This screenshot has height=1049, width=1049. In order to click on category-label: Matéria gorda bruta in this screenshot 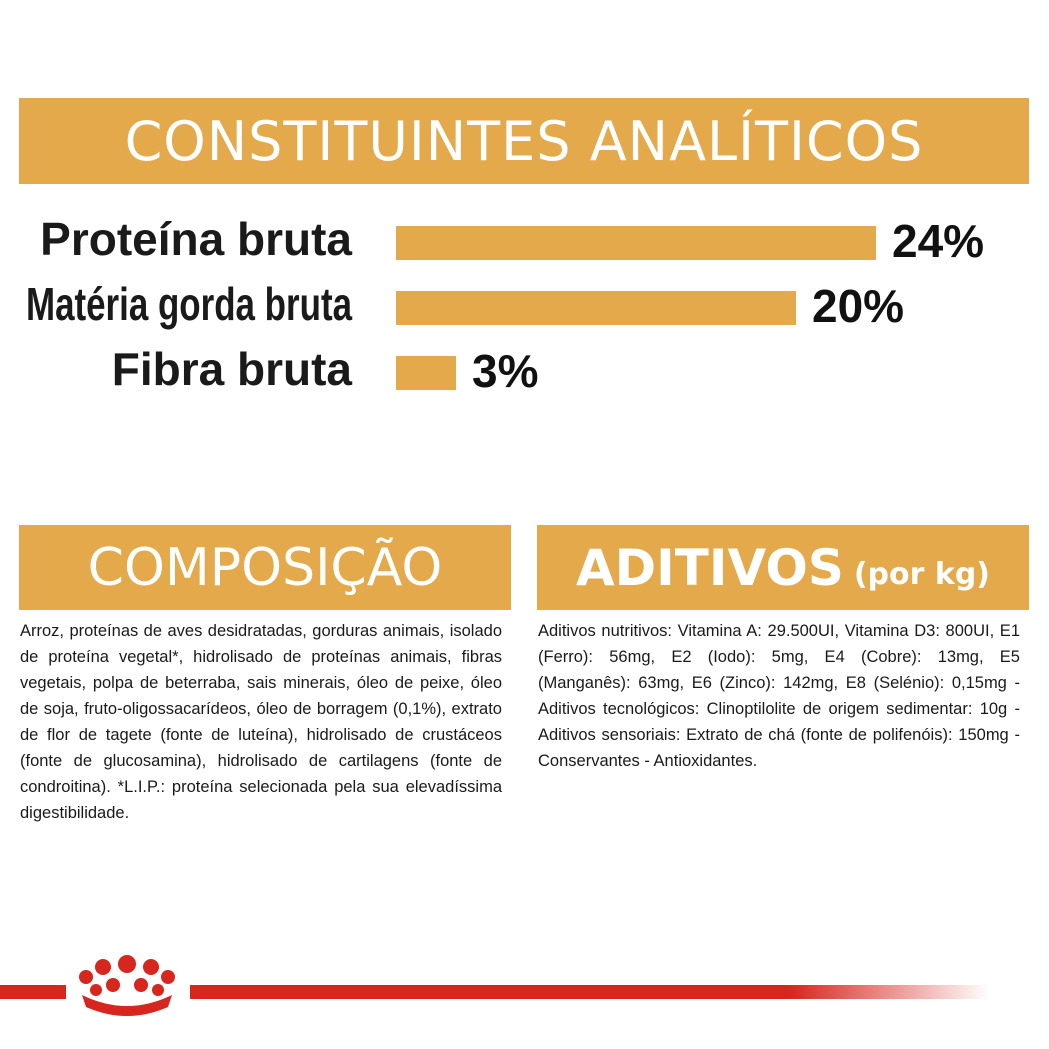, I will do `click(189, 304)`.